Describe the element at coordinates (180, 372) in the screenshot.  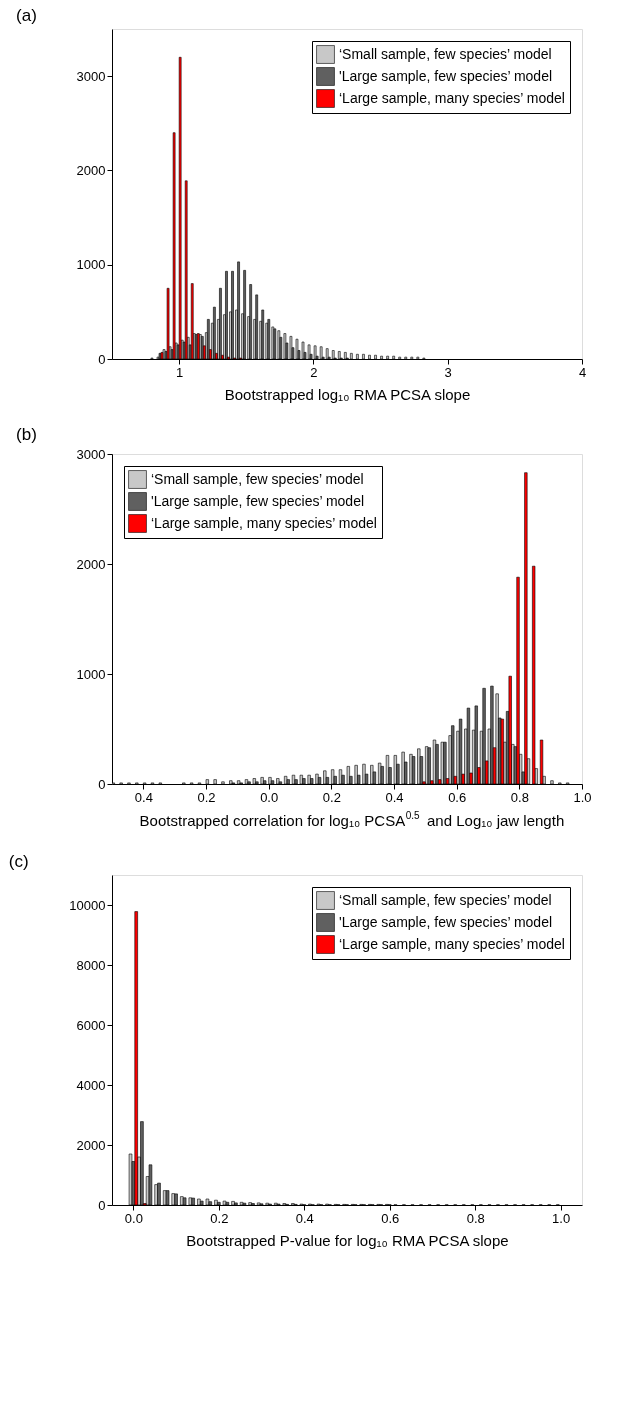
I see `x-tick-label: 1` at that location.